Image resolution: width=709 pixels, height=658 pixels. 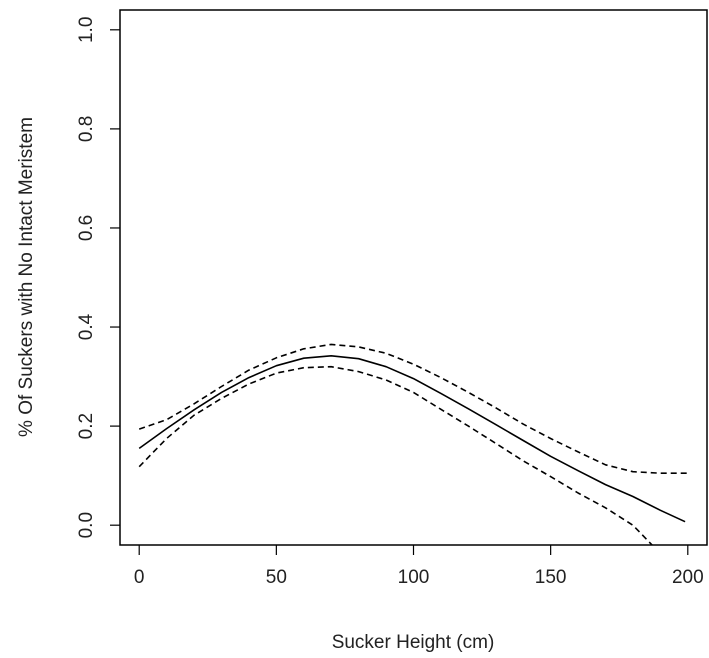 I want to click on y-tick-label: 1.0, so click(x=86, y=30).